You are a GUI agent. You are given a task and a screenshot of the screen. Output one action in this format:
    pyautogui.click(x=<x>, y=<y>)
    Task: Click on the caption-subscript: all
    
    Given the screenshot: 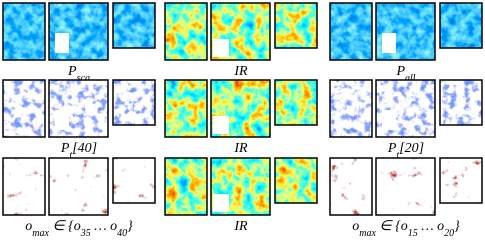 What is the action you would take?
    pyautogui.click(x=410, y=78)
    